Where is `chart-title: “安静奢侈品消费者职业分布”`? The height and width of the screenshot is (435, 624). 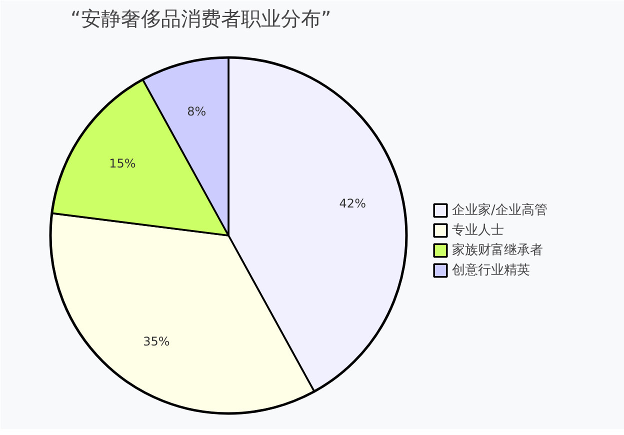
chart-title: “安静奢侈品消费者职业分布” is located at coordinates (201, 18).